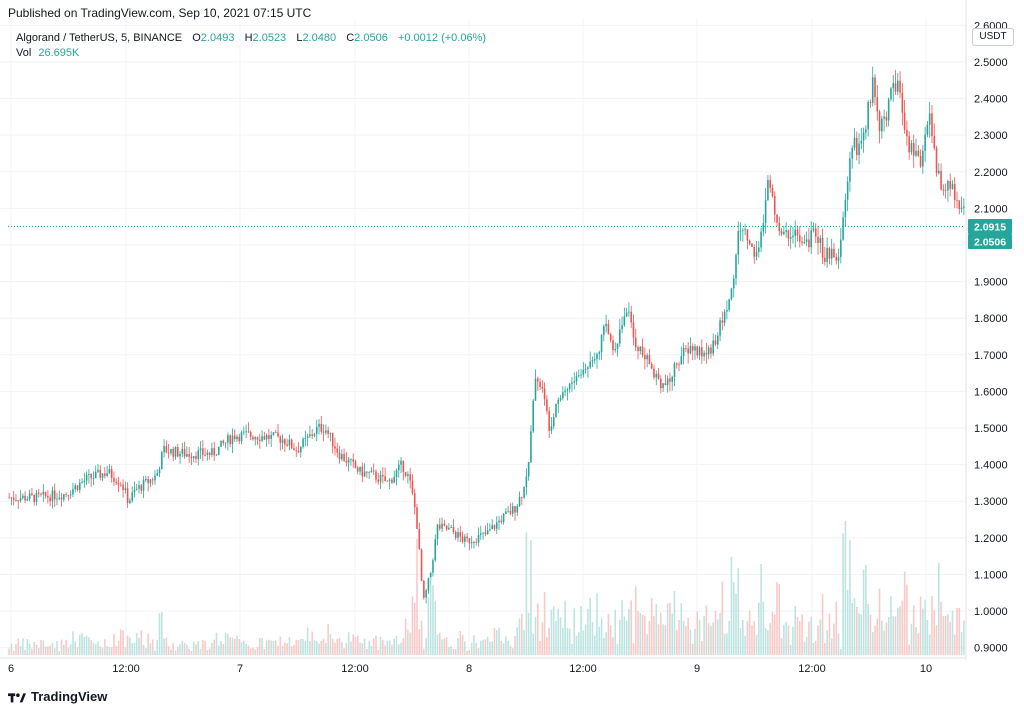 The width and height of the screenshot is (1024, 713). I want to click on y-tick-label: 2.5000, so click(991, 63).